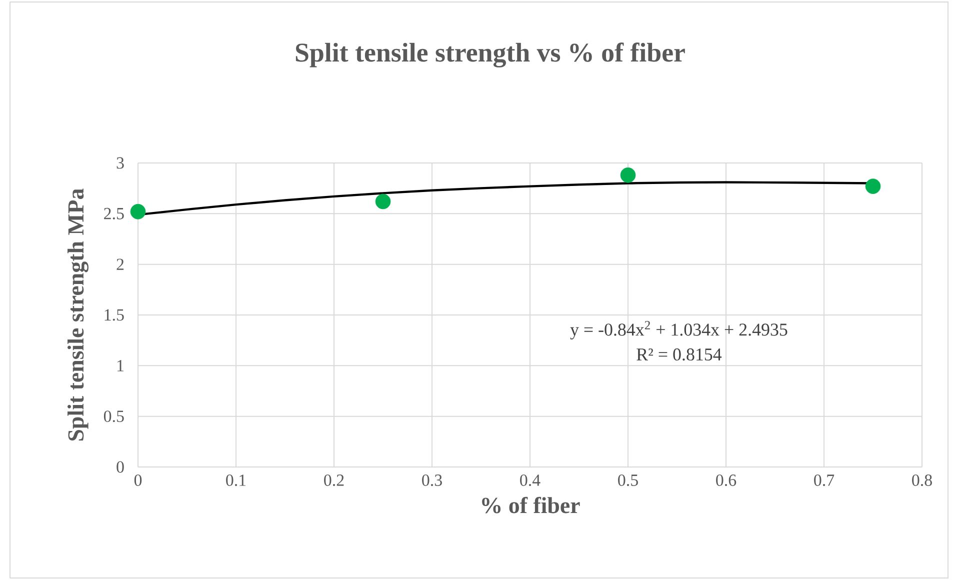 This screenshot has height=580, width=959. Describe the element at coordinates (78, 314) in the screenshot. I see `y-axis-title: Split tensile strength MPa` at that location.